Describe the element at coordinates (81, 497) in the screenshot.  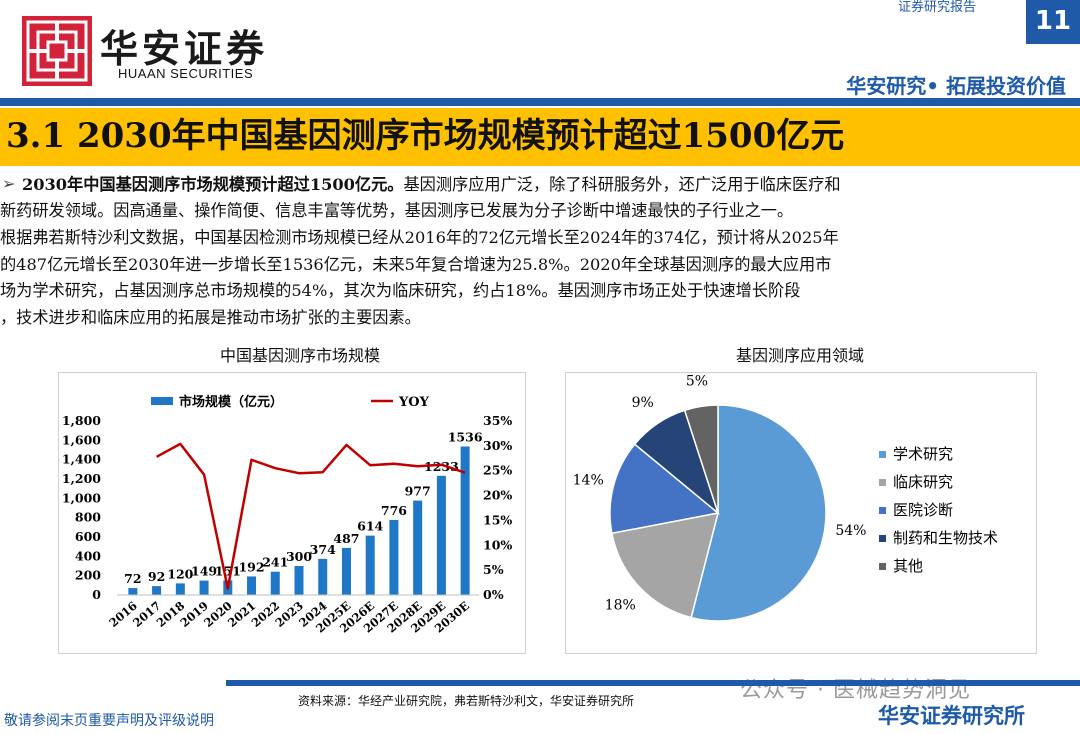
I see `y-left-tick-label: 1,000` at that location.